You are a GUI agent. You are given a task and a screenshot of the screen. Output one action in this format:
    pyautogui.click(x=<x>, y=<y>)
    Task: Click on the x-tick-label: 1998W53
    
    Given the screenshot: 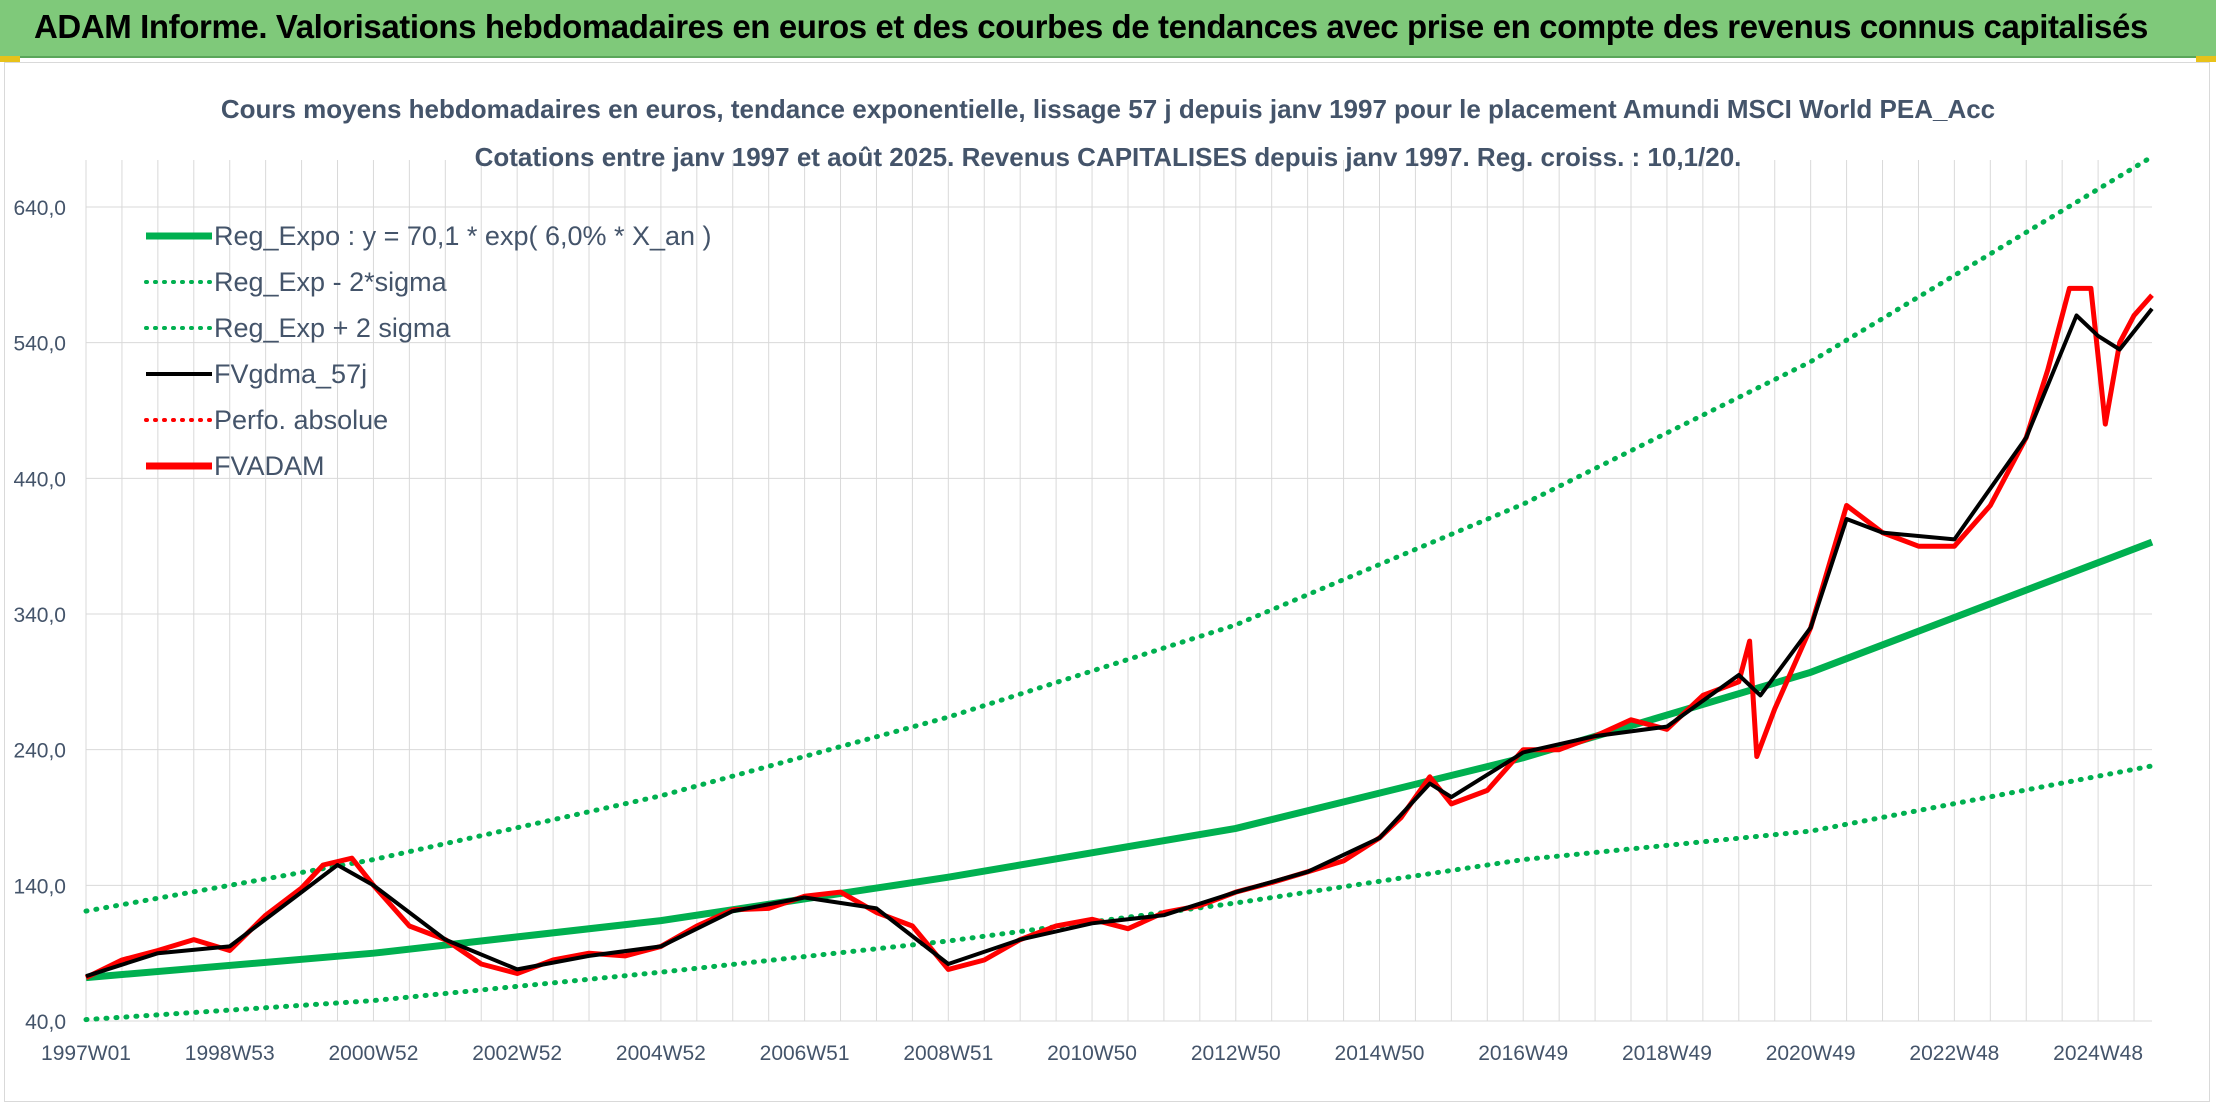 What is the action you would take?
    pyautogui.click(x=230, y=1053)
    